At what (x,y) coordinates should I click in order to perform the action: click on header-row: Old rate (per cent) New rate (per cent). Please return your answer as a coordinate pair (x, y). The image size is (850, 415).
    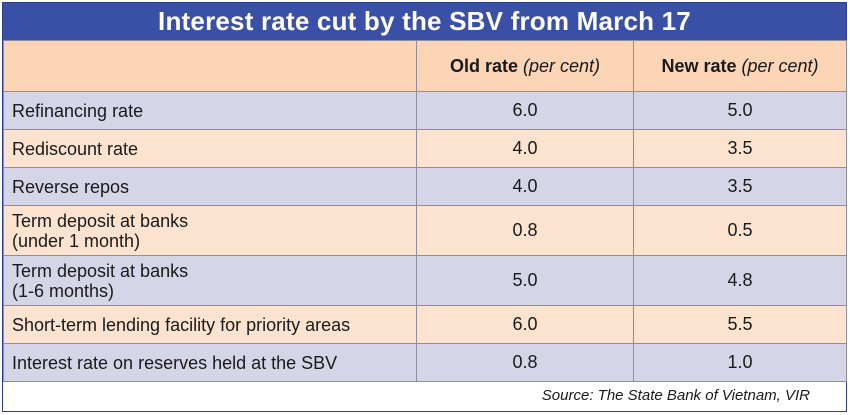
    Looking at the image, I should click on (425, 66).